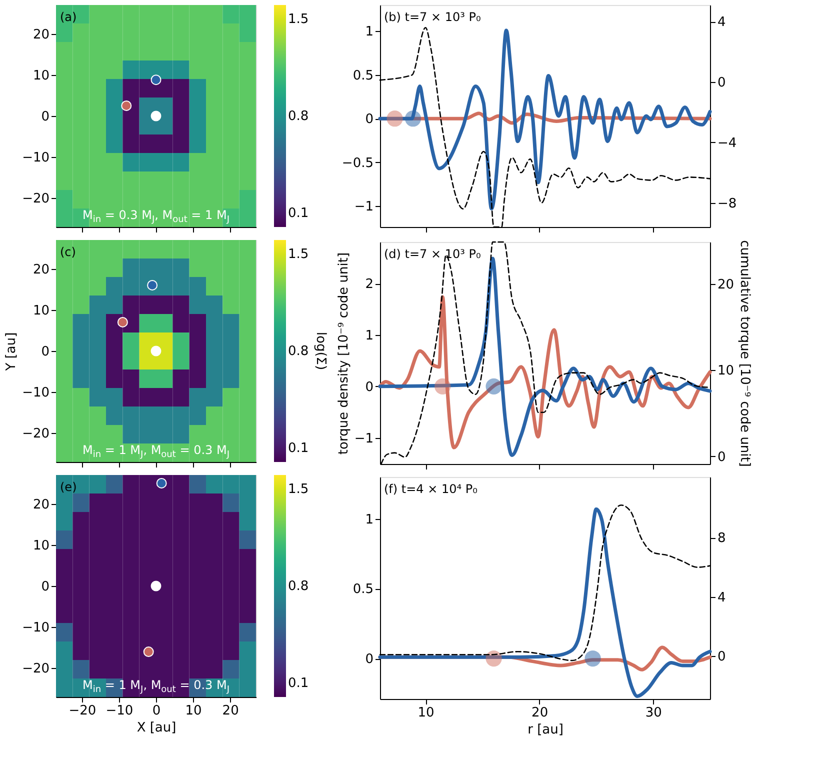  I want to click on x-tick-label: −10, so click(120, 711).